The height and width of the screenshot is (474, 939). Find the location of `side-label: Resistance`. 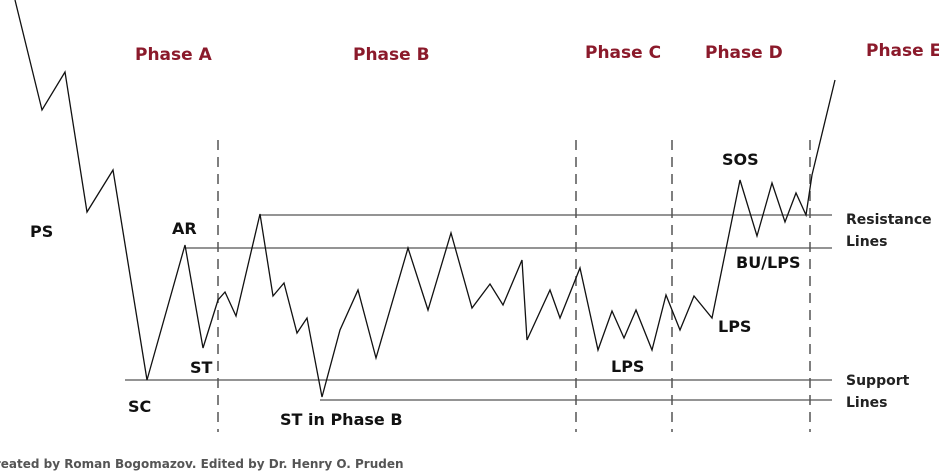

side-label: Resistance is located at coordinates (889, 220).